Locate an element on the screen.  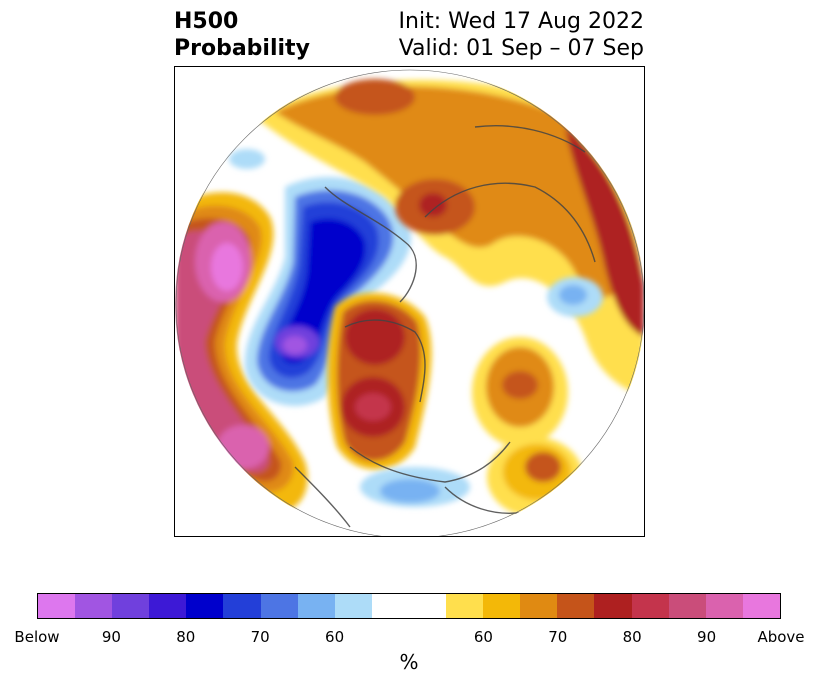
title-line-1: H500 is located at coordinates (206, 21).